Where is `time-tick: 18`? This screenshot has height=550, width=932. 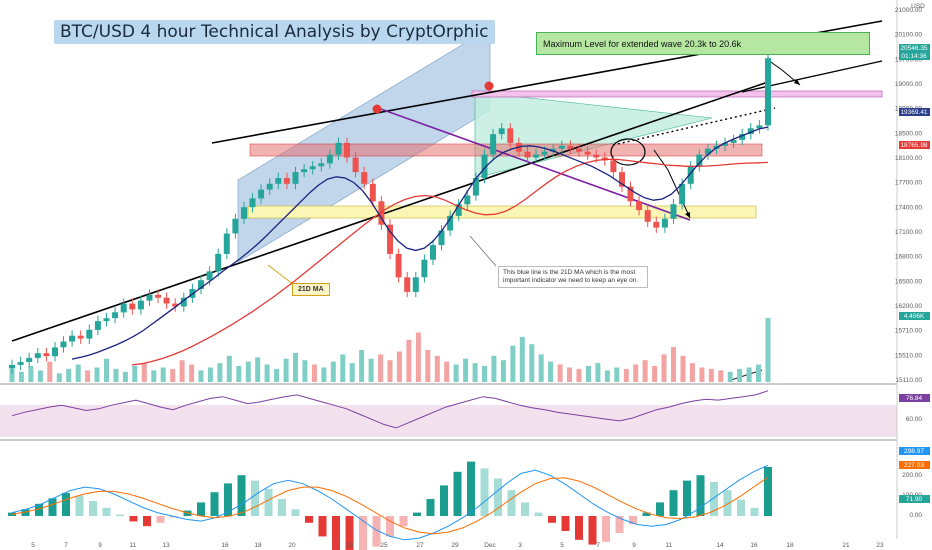 time-tick: 18 is located at coordinates (790, 545).